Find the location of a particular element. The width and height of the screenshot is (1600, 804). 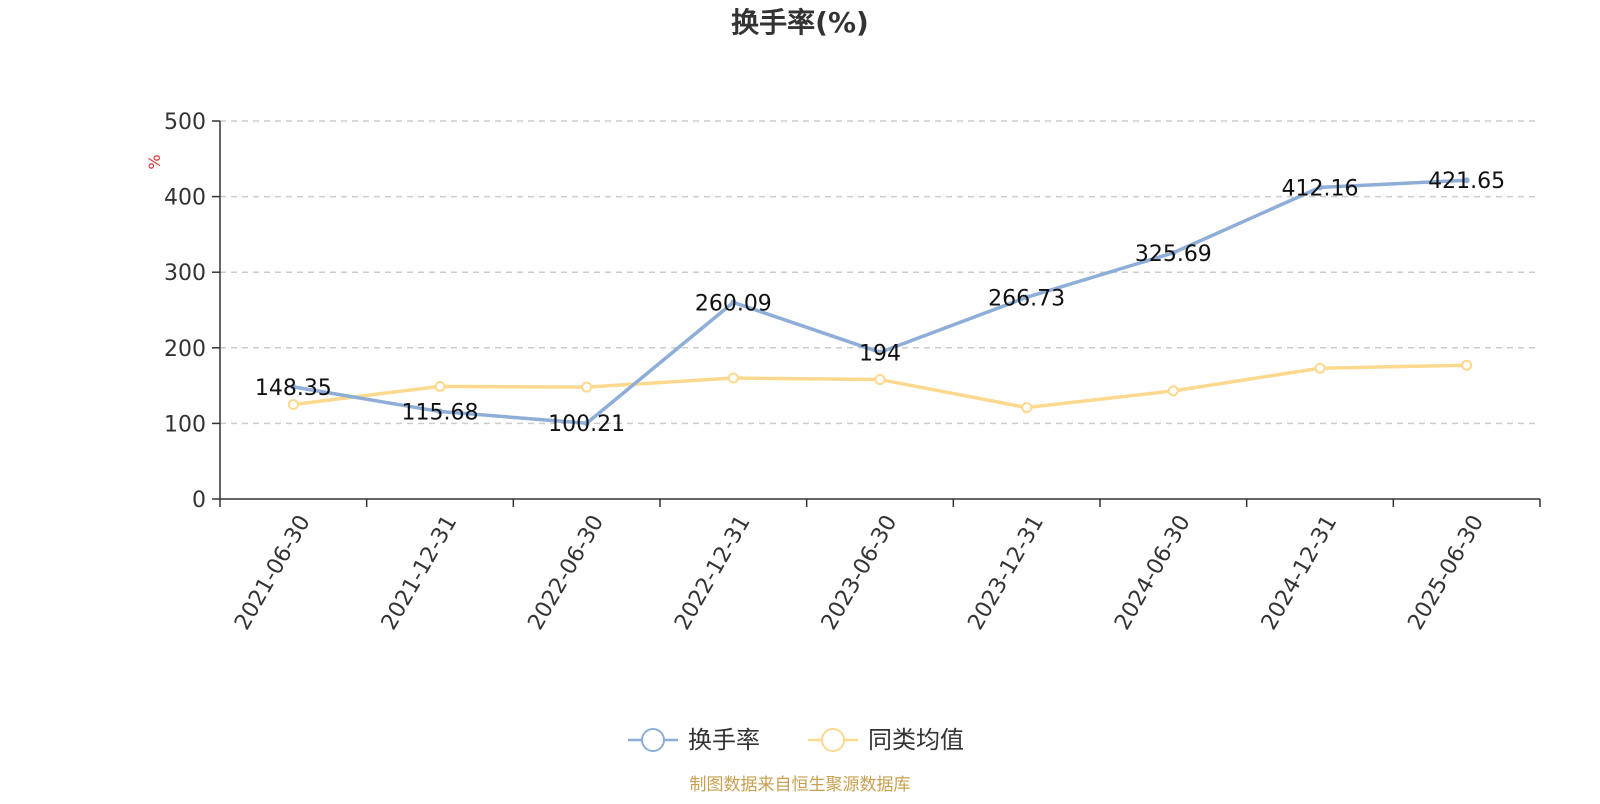

data-label-8: 421.65 is located at coordinates (1466, 181).